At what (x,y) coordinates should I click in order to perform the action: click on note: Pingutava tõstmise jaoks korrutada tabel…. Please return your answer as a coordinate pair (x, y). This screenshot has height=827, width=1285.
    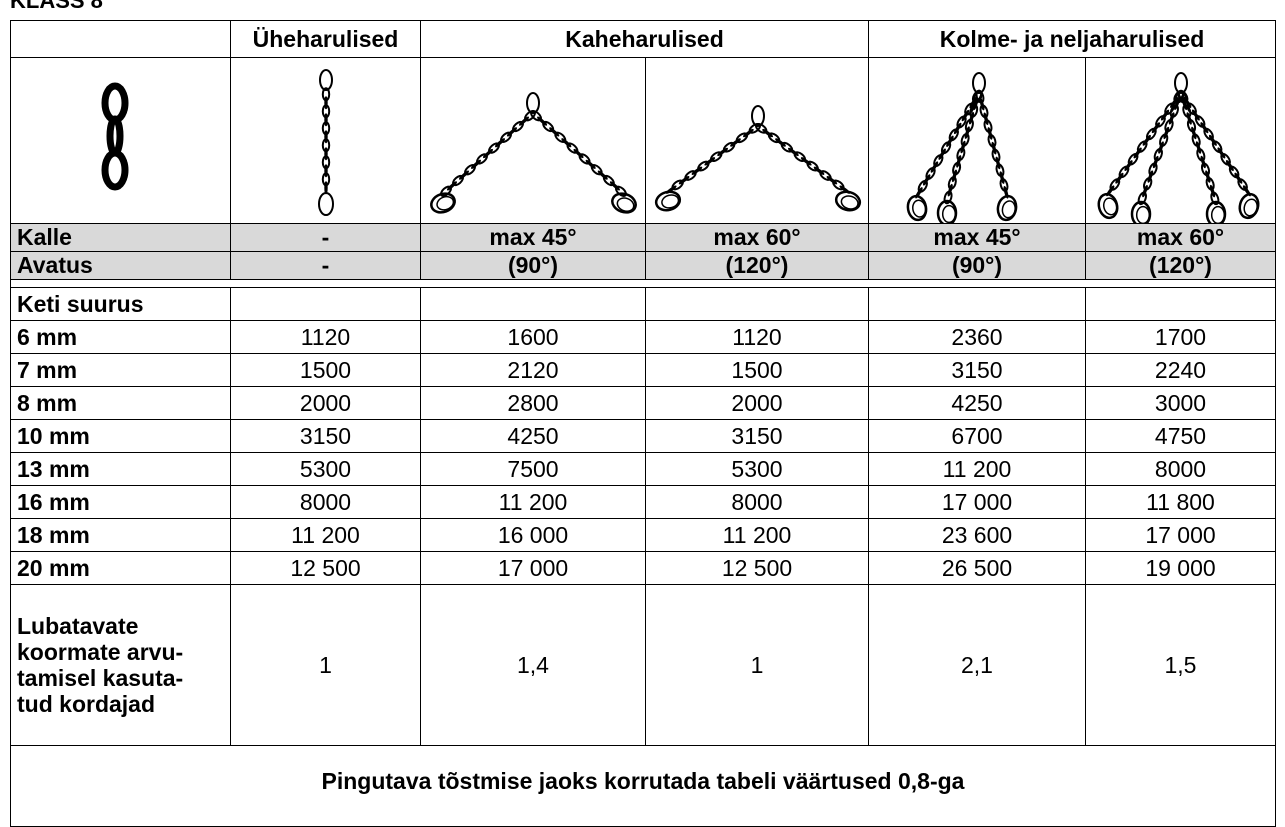
    Looking at the image, I should click on (643, 786).